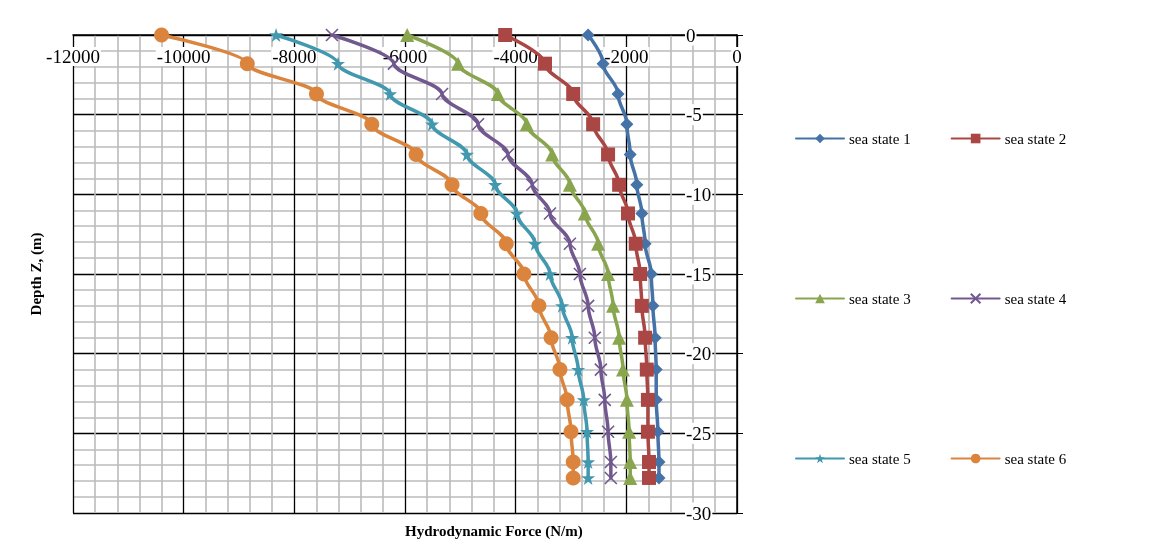  I want to click on y-tick-label: -20, so click(699, 354).